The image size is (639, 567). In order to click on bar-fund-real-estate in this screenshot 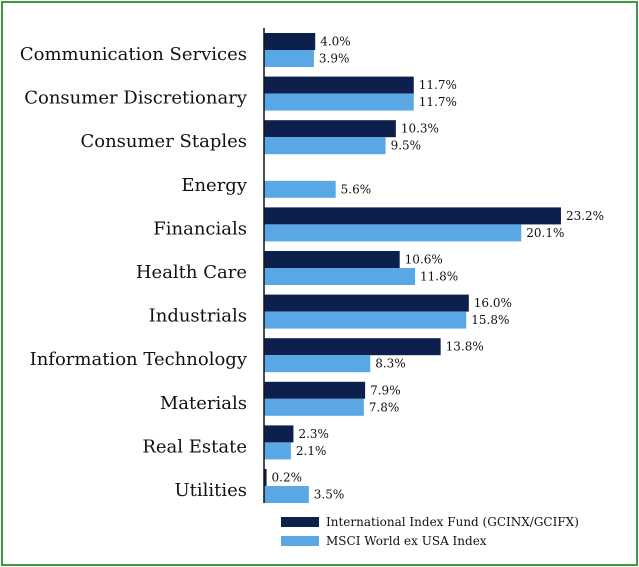, I will do `click(279, 434)`.